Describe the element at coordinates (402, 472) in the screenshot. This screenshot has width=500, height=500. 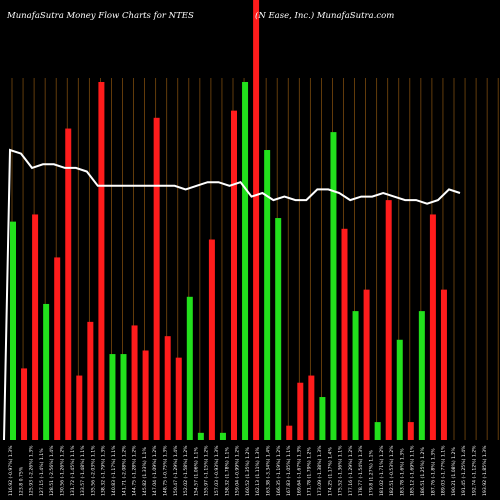
I see `x-tick-label: 183.78 (-1.6%) 1.3%` at that location.